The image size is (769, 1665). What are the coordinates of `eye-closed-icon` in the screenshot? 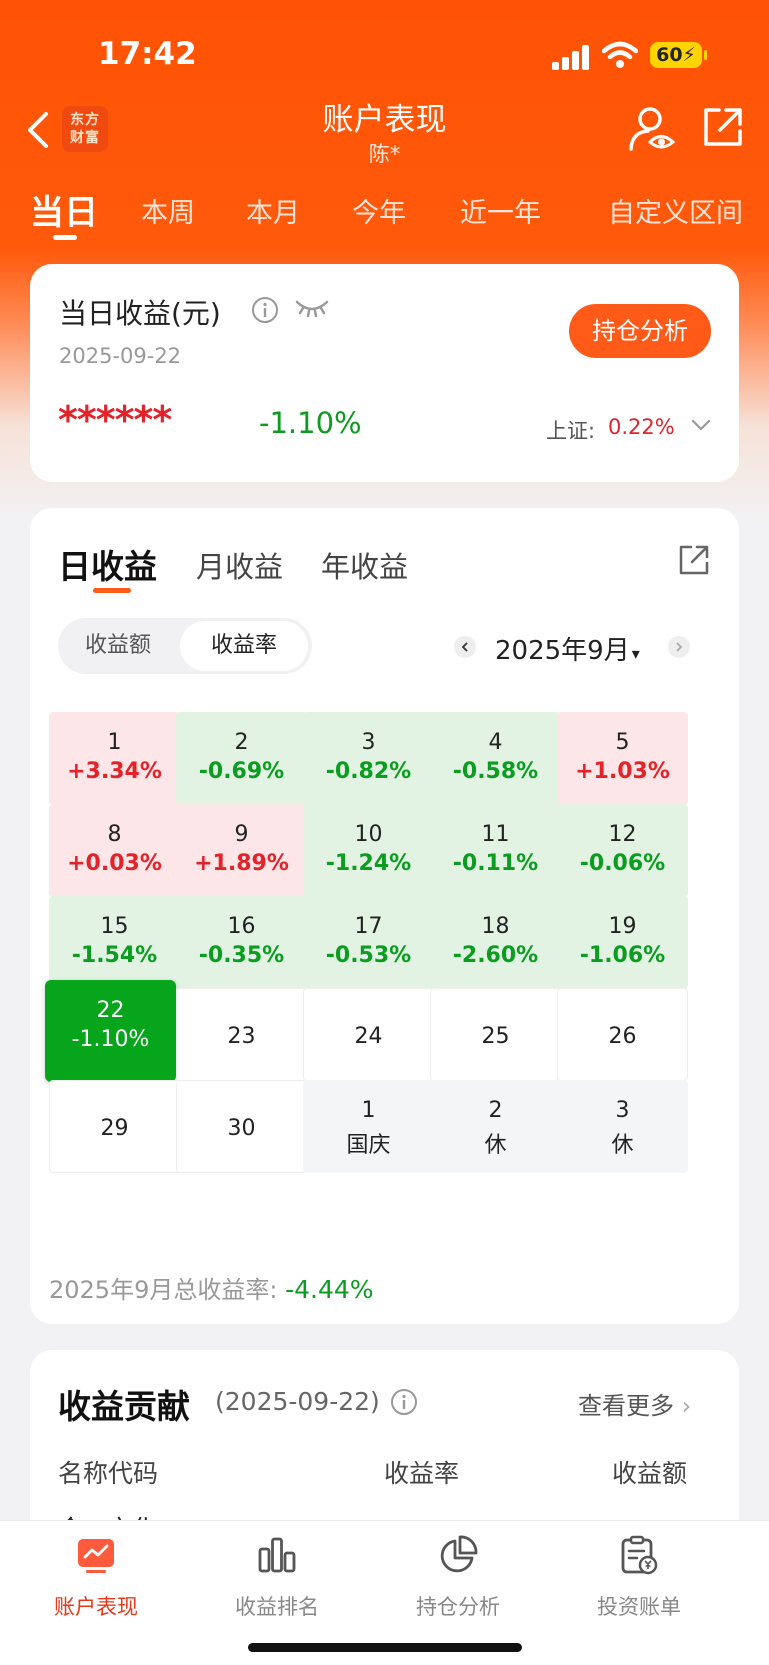 It's located at (312, 309).